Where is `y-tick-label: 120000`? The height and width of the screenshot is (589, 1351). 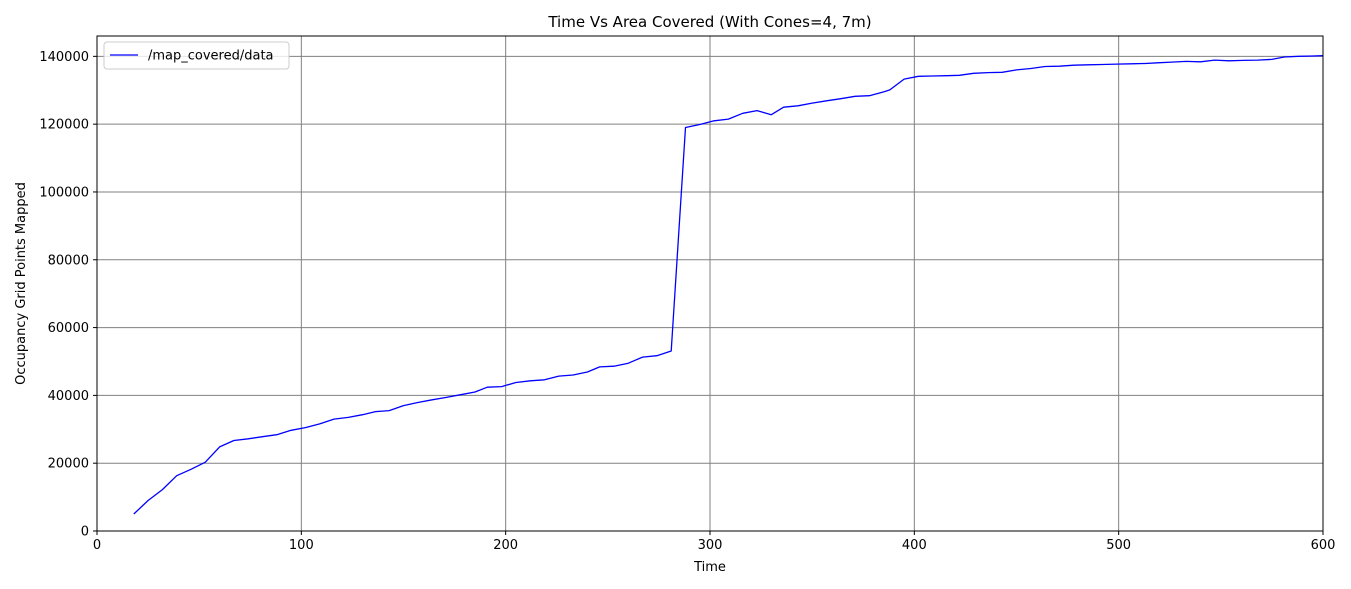
y-tick-label: 120000 is located at coordinates (64, 125).